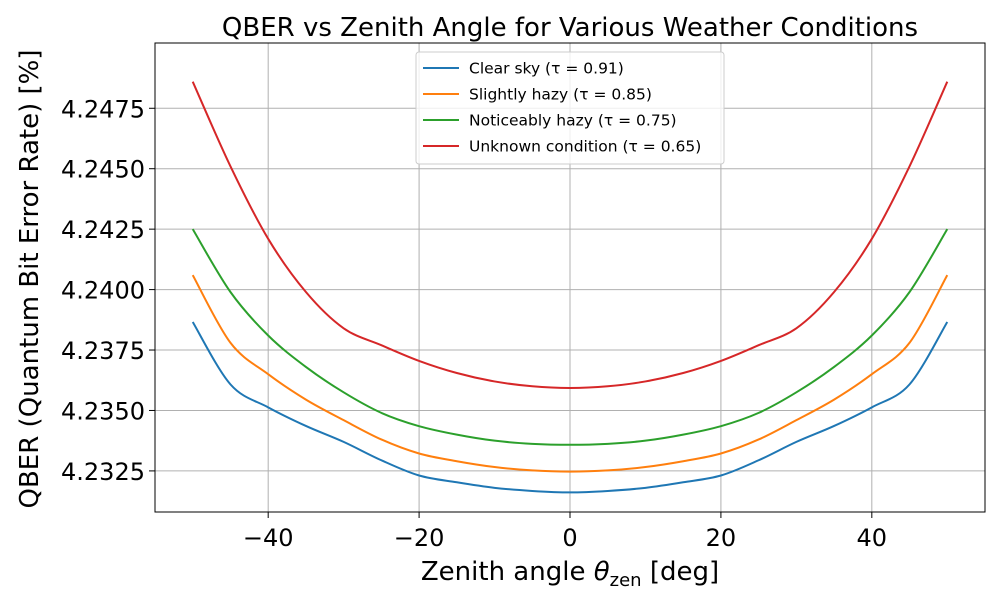 This screenshot has height=600, width=1000. I want to click on legend-label: Slightly hazy (τ = 0.85), so click(560, 95).